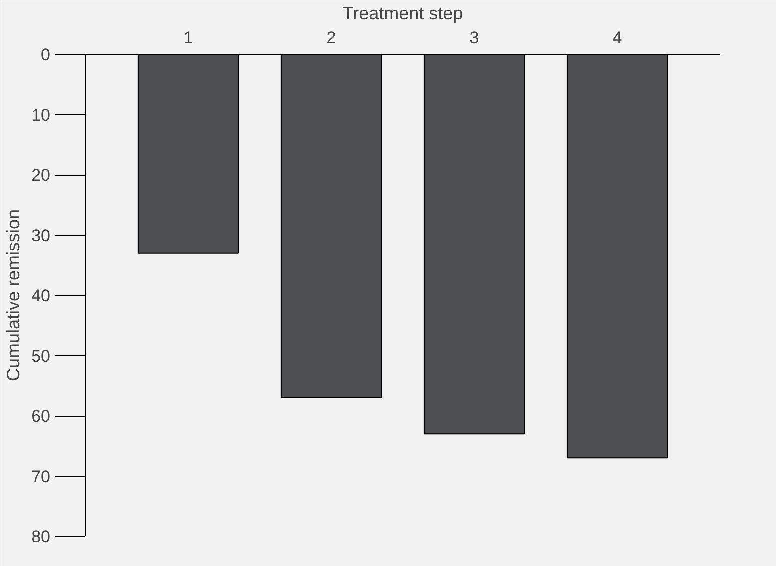  What do you see at coordinates (41, 296) in the screenshot?
I see `y-tick-label: 40` at bounding box center [41, 296].